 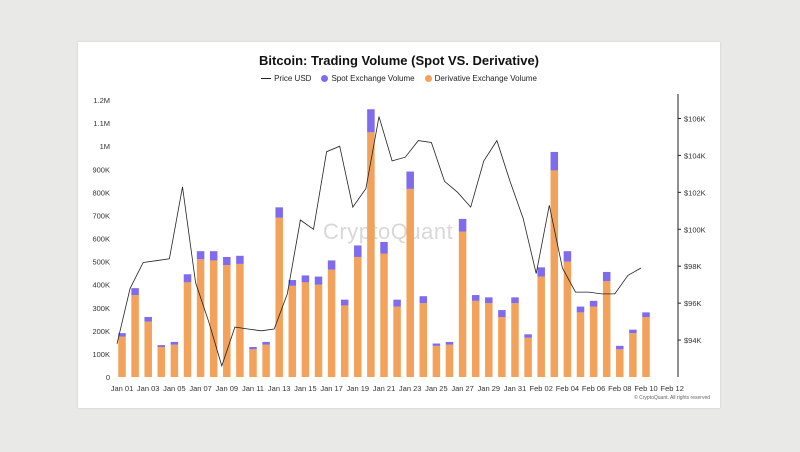 What do you see at coordinates (101, 100) in the screenshot?
I see `y-left-tick-label: 1.2M` at bounding box center [101, 100].